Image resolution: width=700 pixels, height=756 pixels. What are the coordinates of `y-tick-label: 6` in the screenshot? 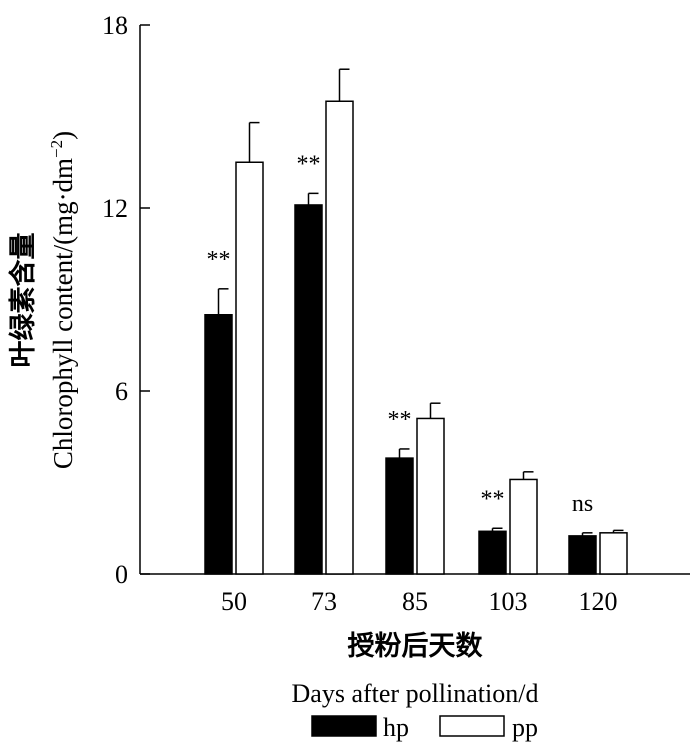 It's located at (121, 391).